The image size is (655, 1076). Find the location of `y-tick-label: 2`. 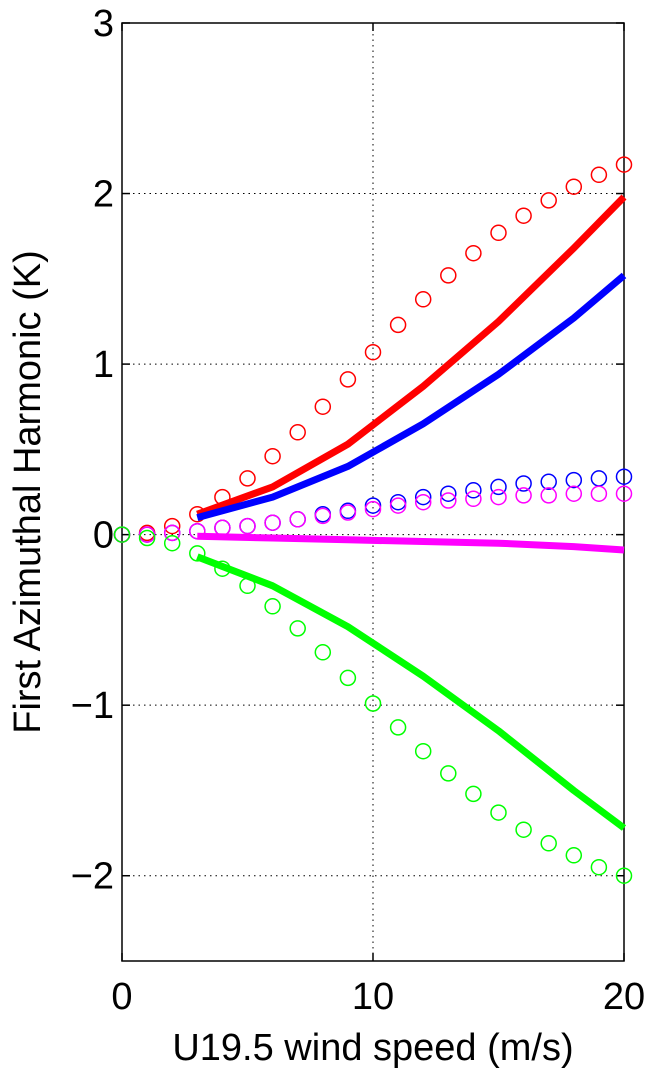

y-tick-label: 2 is located at coordinates (103, 195).